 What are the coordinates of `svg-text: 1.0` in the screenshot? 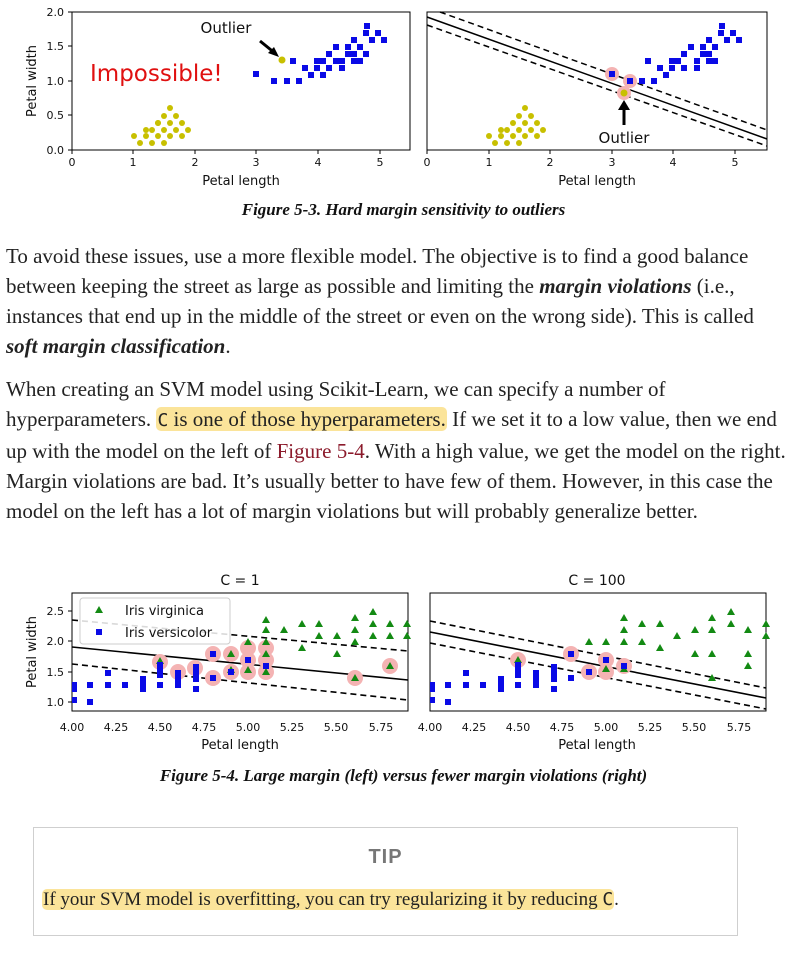 It's located at (56, 702).